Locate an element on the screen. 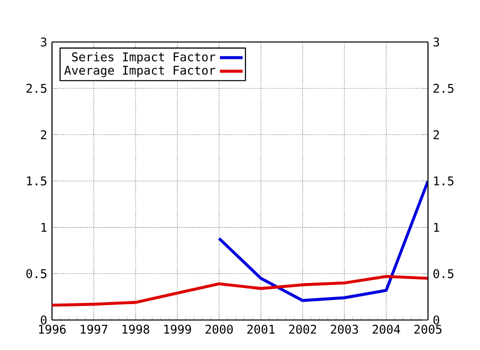 The height and width of the screenshot is (350, 480). legend-label: Average Impact Factor is located at coordinates (140, 72).